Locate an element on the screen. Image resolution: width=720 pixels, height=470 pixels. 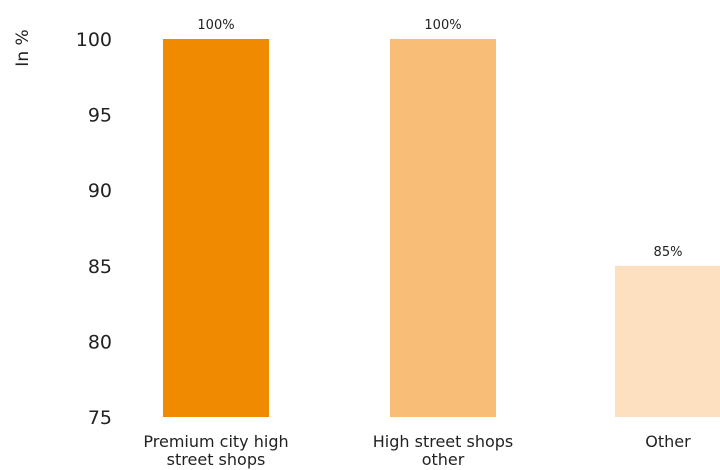
y-tick-label: 75 is located at coordinates (100, 418).